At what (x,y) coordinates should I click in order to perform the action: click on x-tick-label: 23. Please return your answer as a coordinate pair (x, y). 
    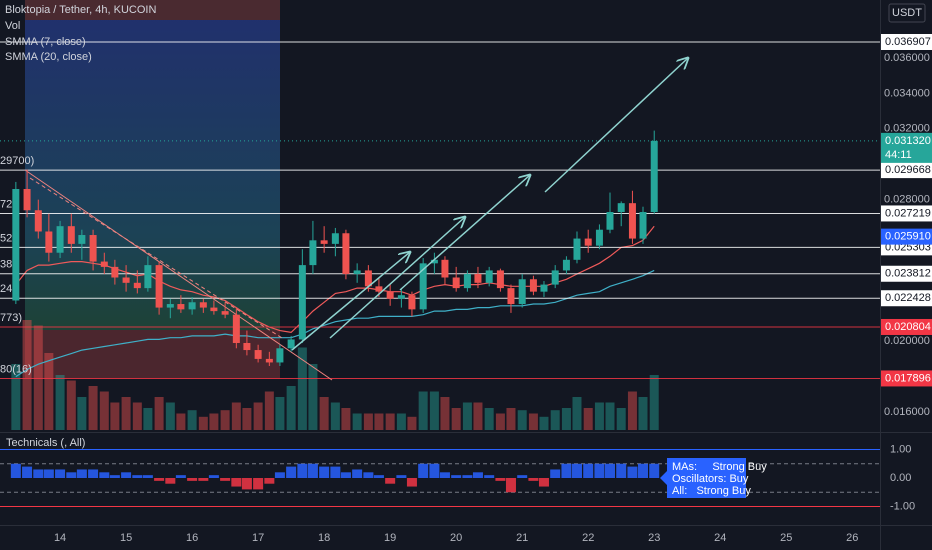
    Looking at the image, I should click on (654, 538).